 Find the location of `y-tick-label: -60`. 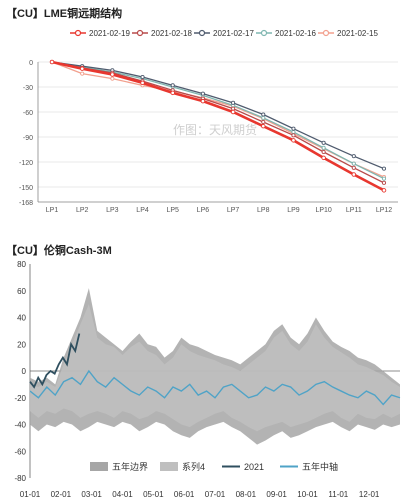

y-tick-label: -60 is located at coordinates (20, 451).